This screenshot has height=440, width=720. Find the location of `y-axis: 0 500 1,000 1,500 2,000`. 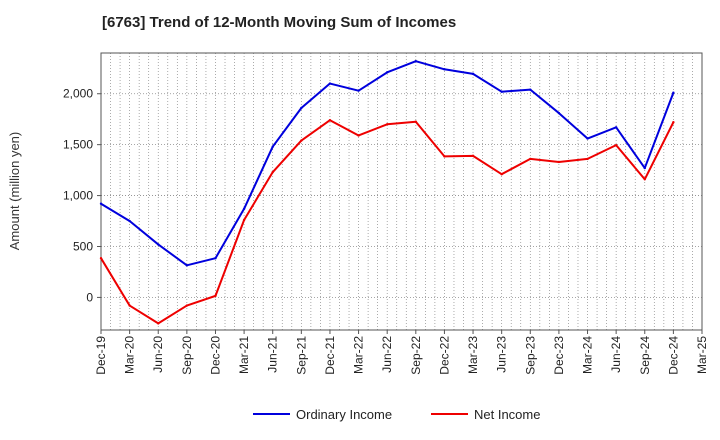

y-axis: 0 500 1,000 1,500 2,000 is located at coordinates (82, 195).